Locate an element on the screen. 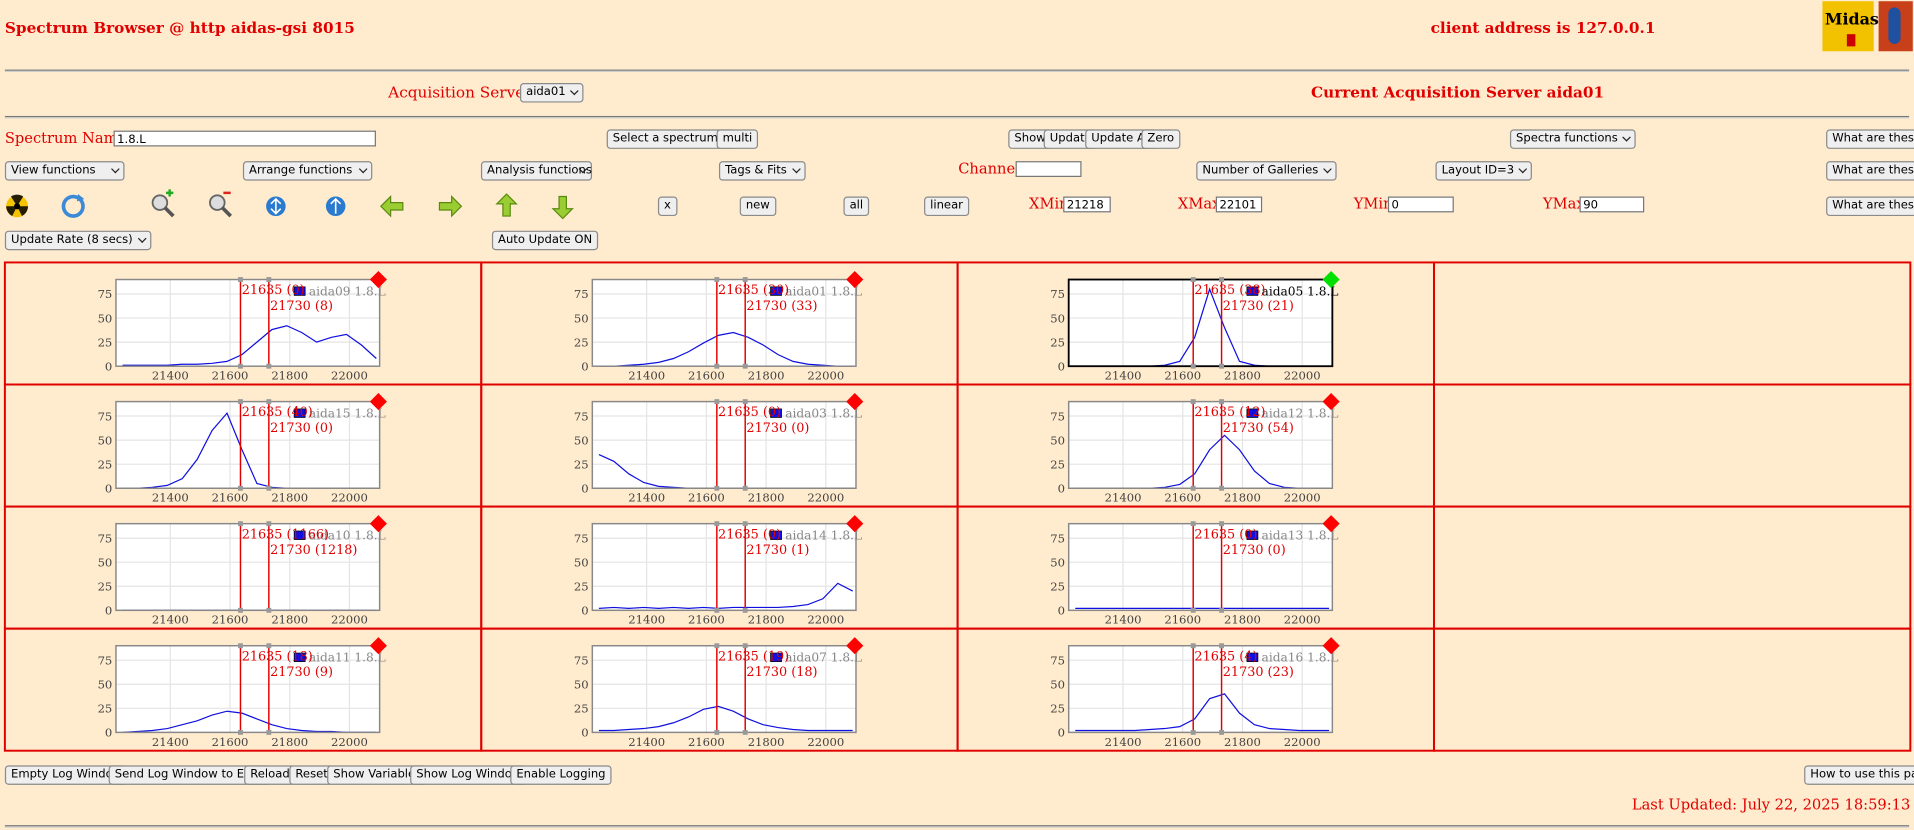 The image size is (1914, 830). up-arrow is located at coordinates (506, 205).